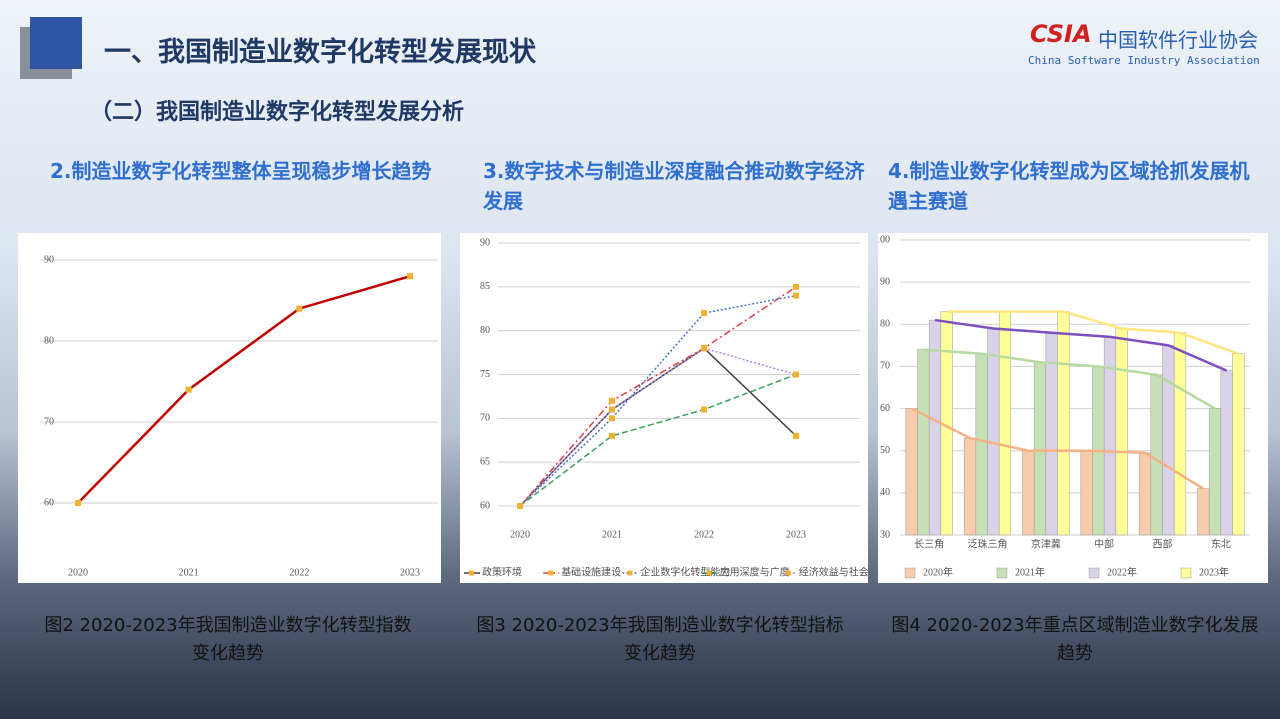  Describe the element at coordinates (833, 571) in the screenshot. I see `legend-label: 经济效益与社会效益` at that location.